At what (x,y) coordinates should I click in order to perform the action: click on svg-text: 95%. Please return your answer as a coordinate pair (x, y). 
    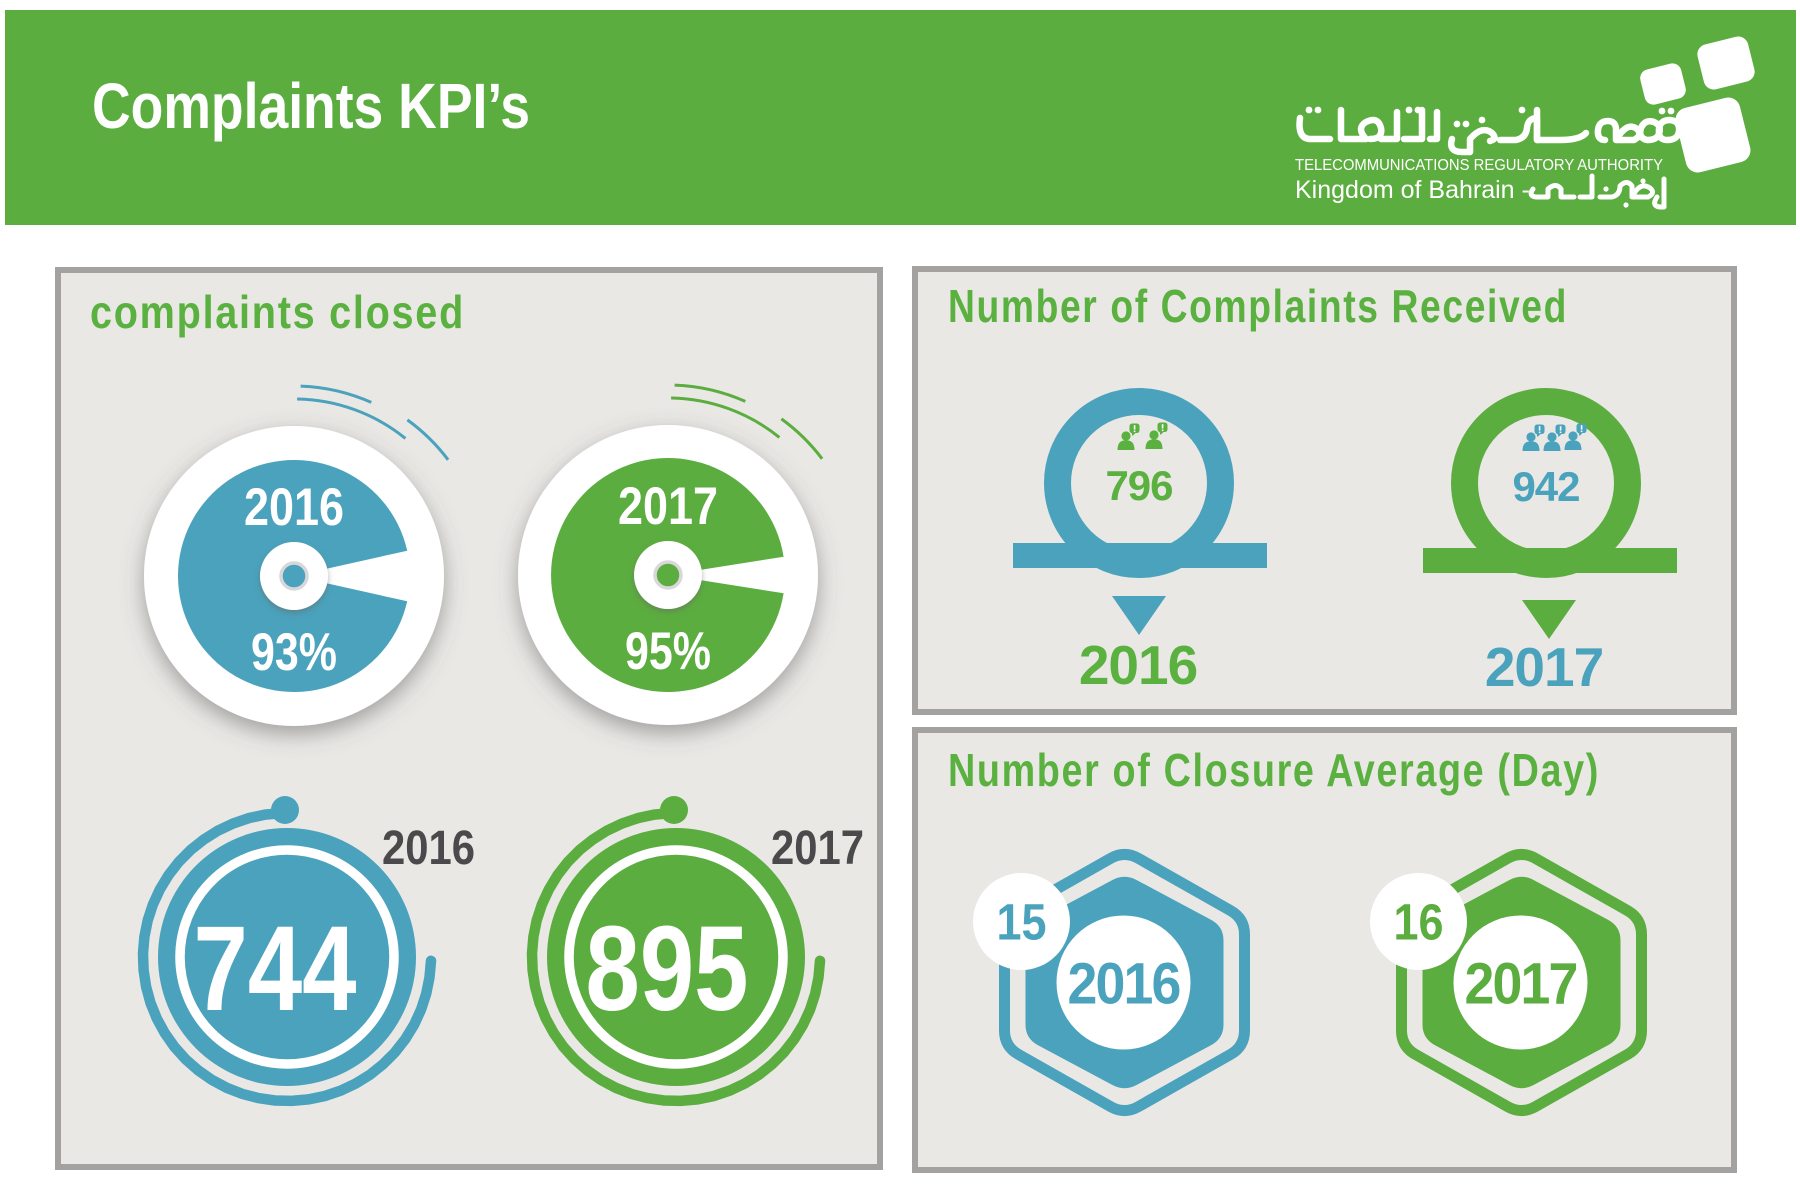
    Looking at the image, I should click on (668, 651).